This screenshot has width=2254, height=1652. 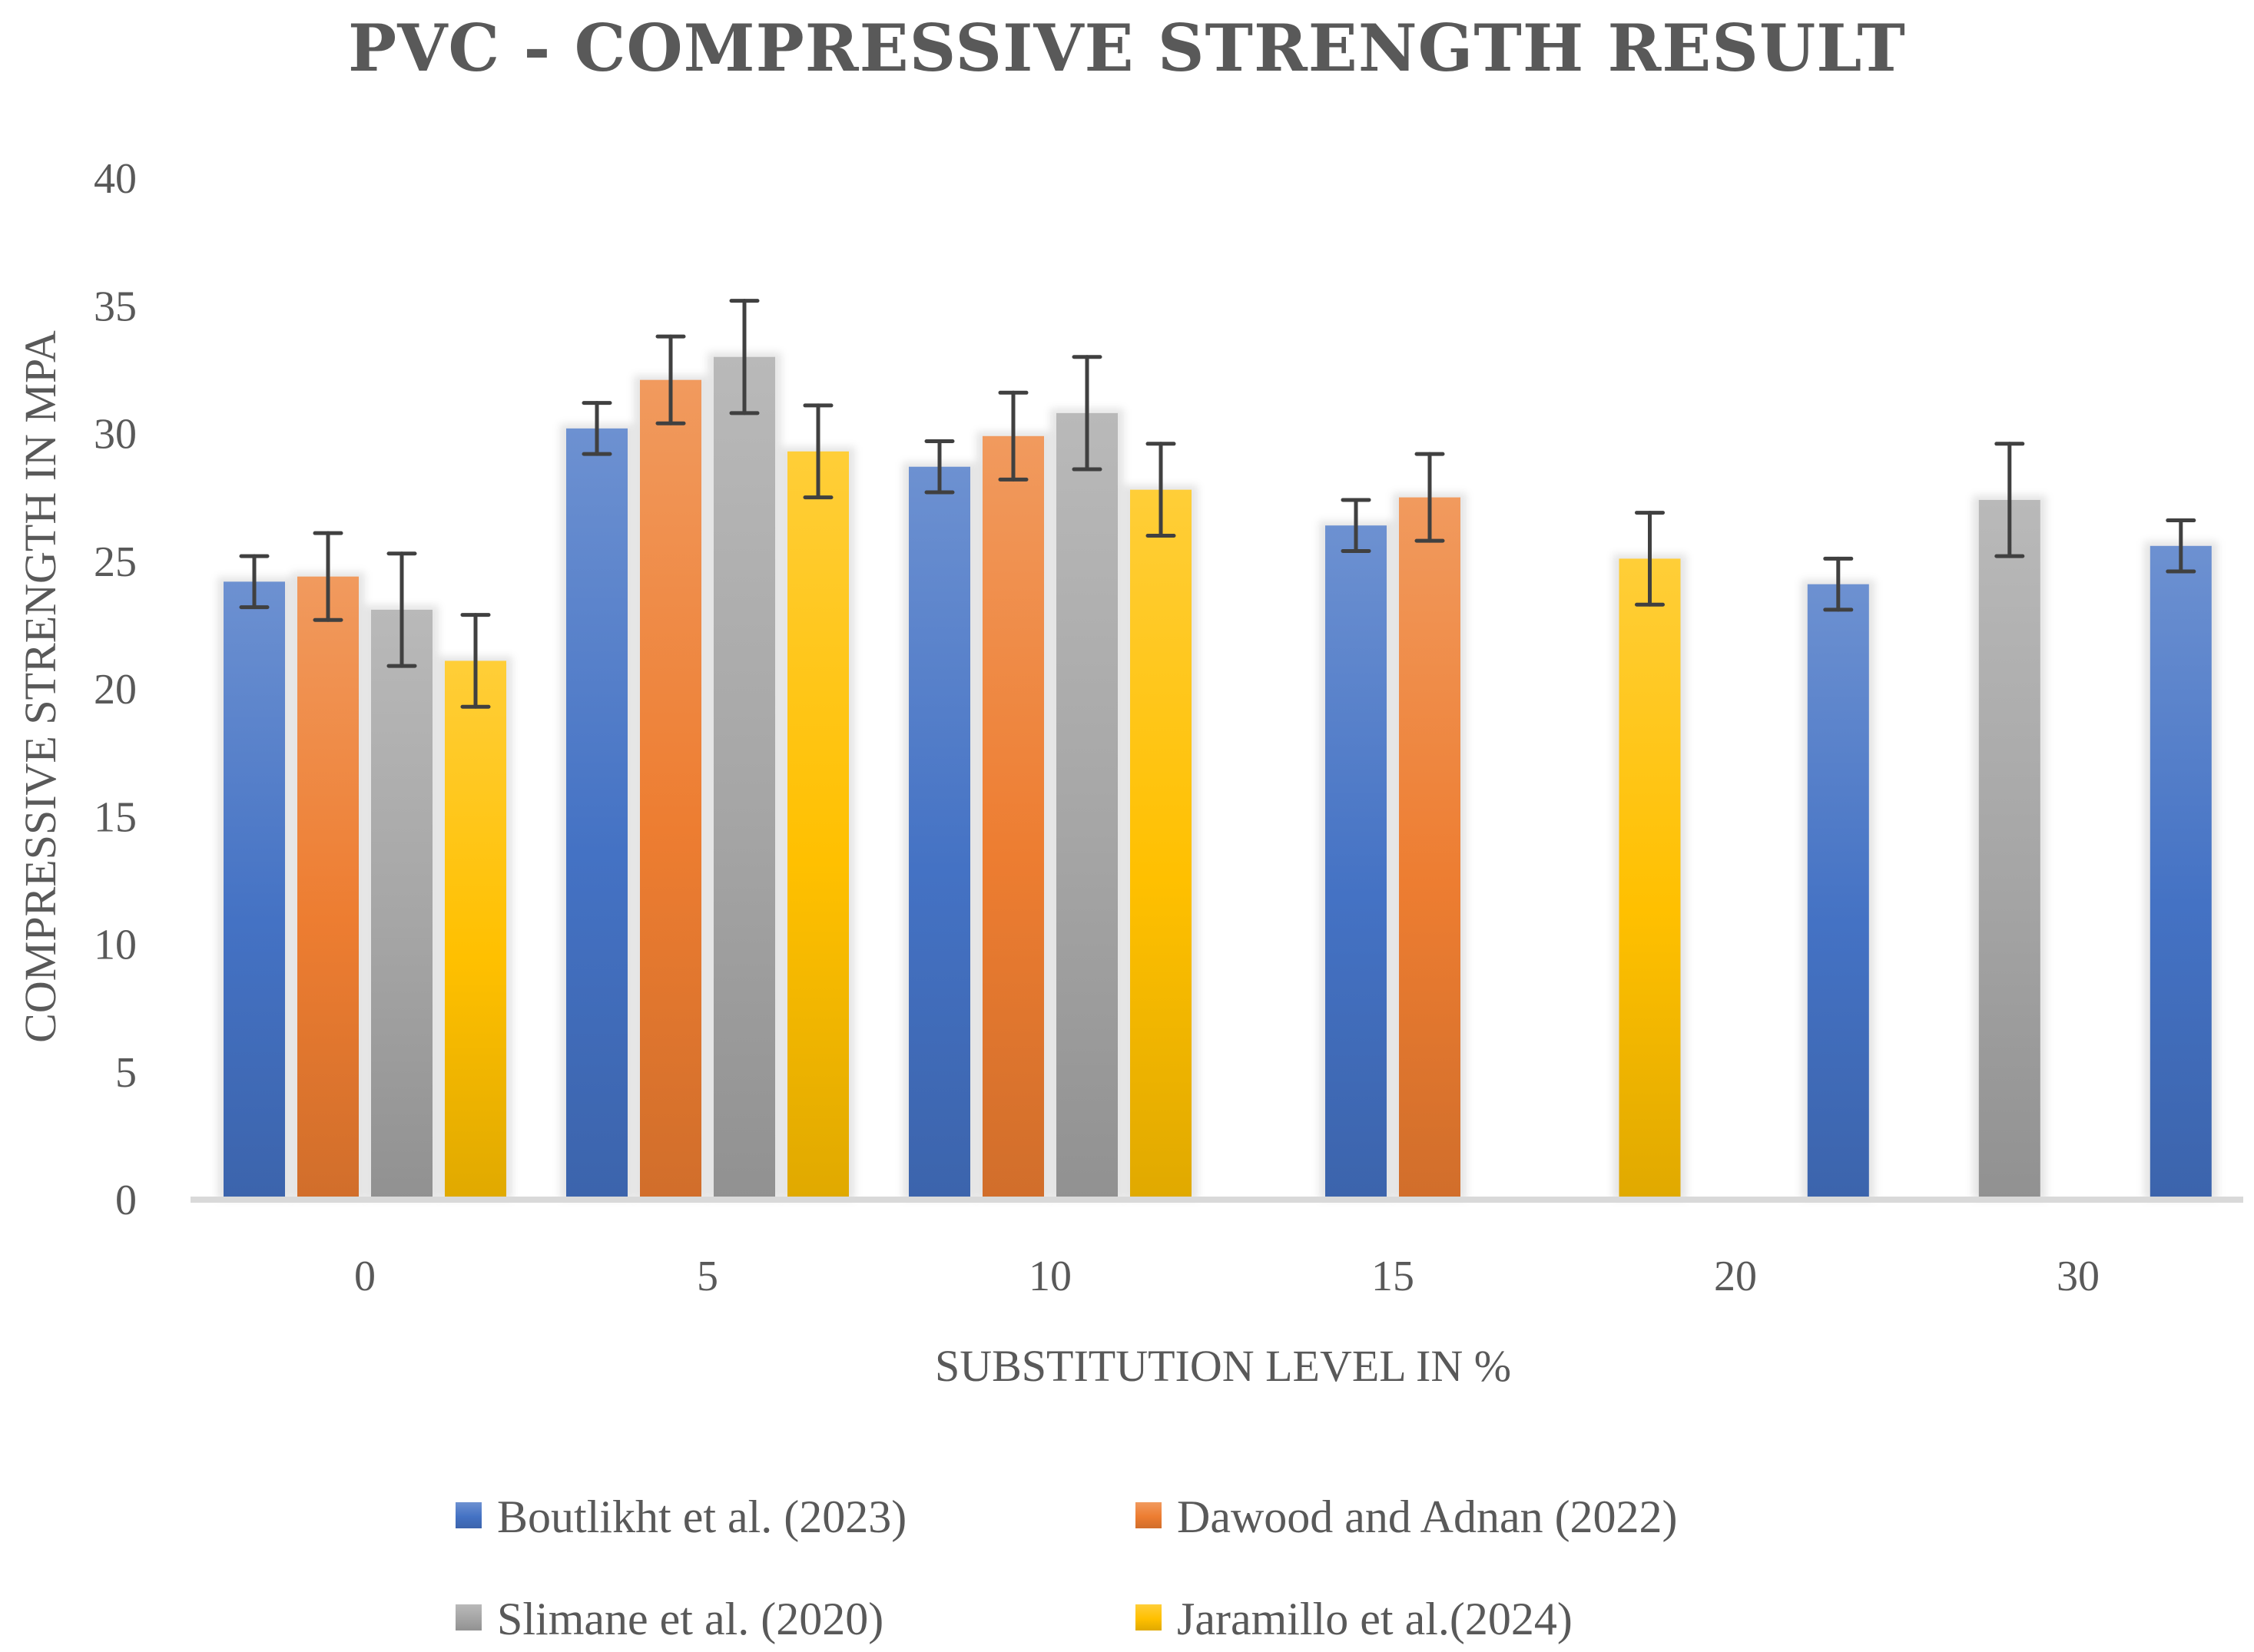 I want to click on y-tick-label: 10, so click(x=116, y=945).